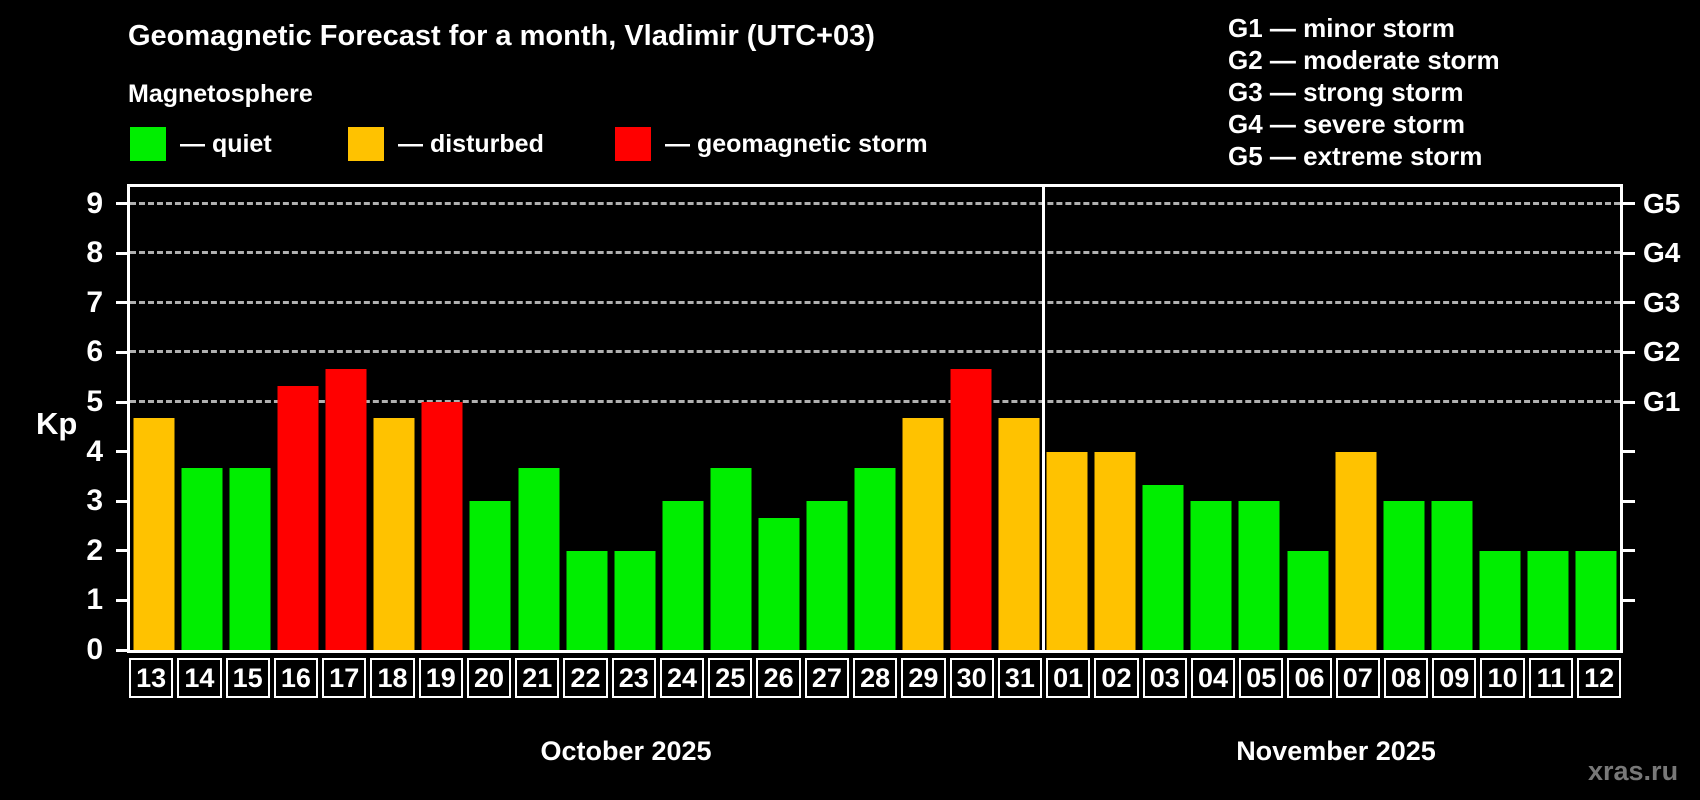 This screenshot has height=800, width=1700. What do you see at coordinates (1662, 352) in the screenshot?
I see `g-scale-label: G2` at bounding box center [1662, 352].